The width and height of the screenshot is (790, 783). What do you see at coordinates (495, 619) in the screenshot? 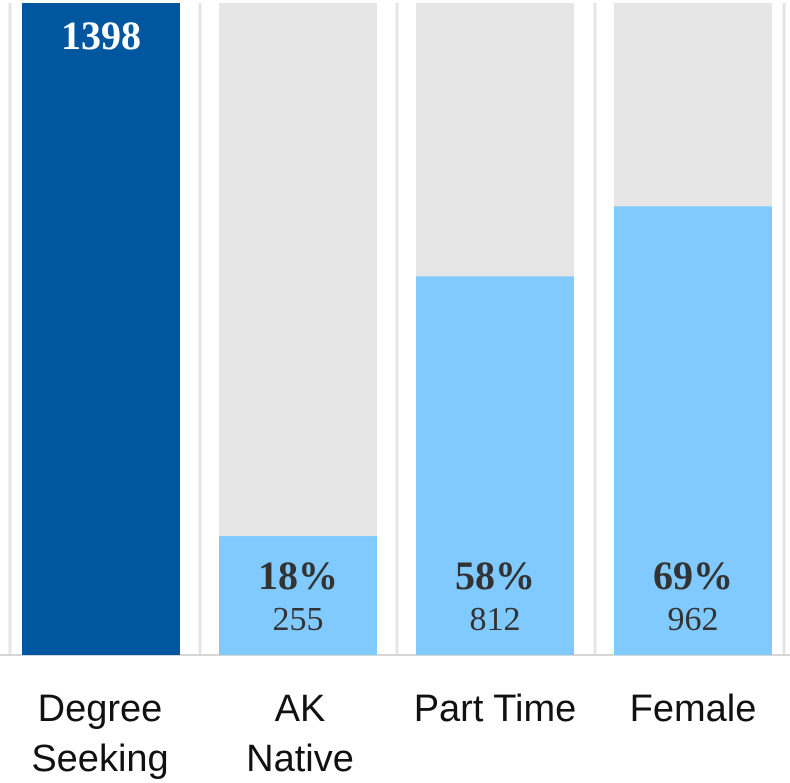
I see `value-label: 812` at bounding box center [495, 619].